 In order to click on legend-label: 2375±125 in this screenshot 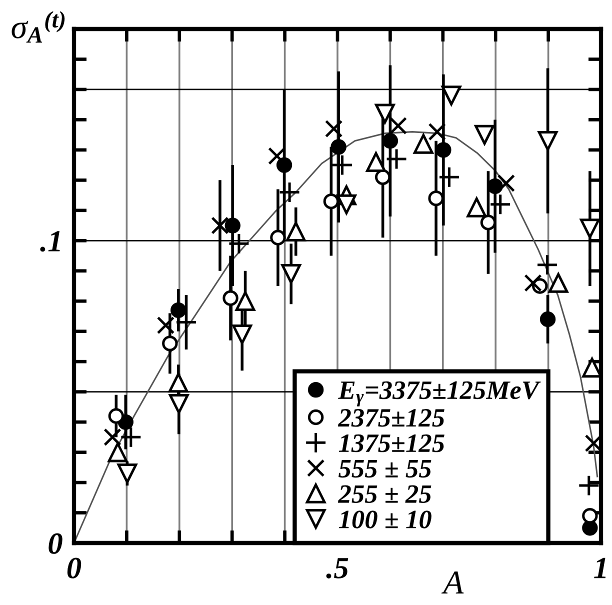, I will do `click(391, 418)`.